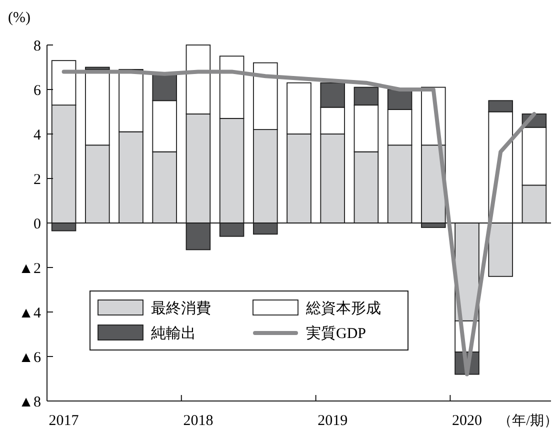 The width and height of the screenshot is (560, 433). I want to click on legend-label: 実質GDP, so click(336, 333).